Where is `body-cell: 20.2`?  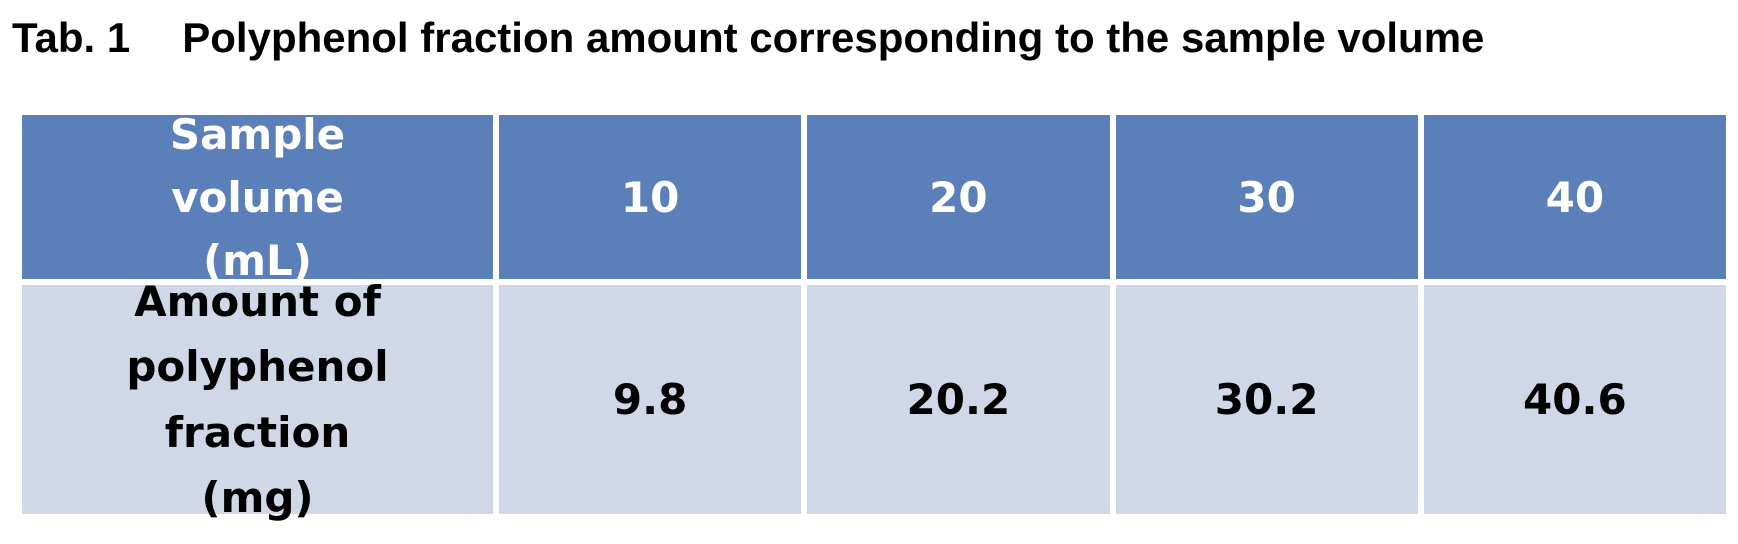
body-cell: 20.2 is located at coordinates (958, 399).